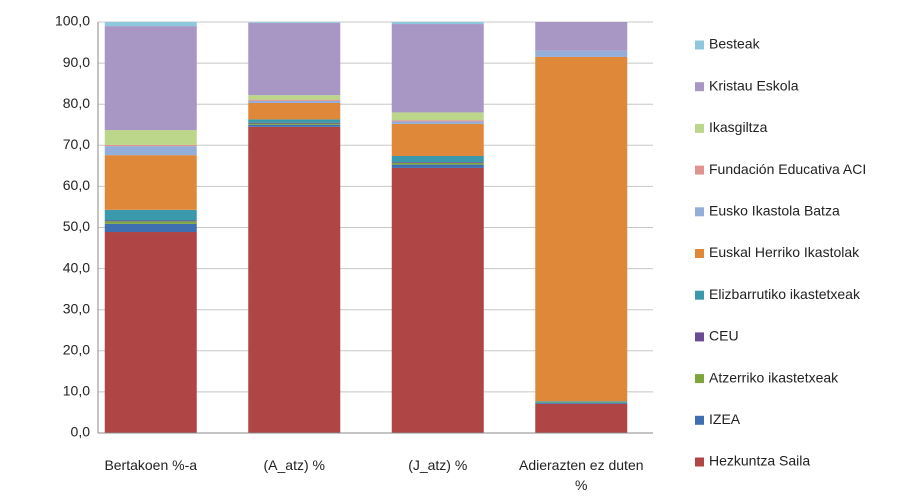 This screenshot has width=922, height=496. I want to click on y-tick-label: 60,0, so click(76, 185).